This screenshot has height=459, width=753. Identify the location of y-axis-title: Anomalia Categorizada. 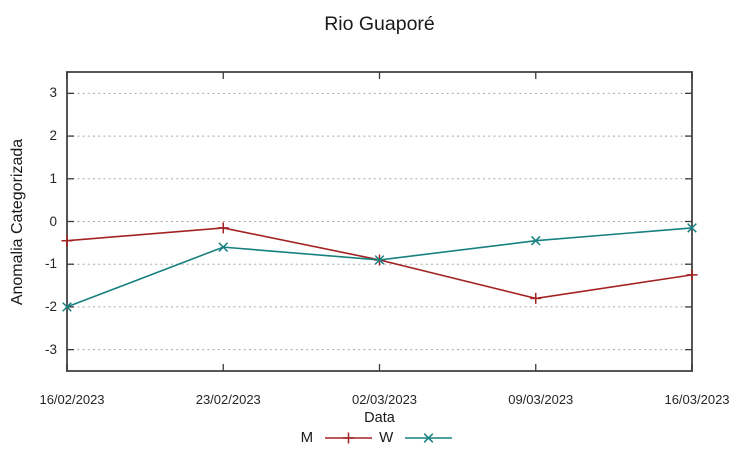
(17, 222).